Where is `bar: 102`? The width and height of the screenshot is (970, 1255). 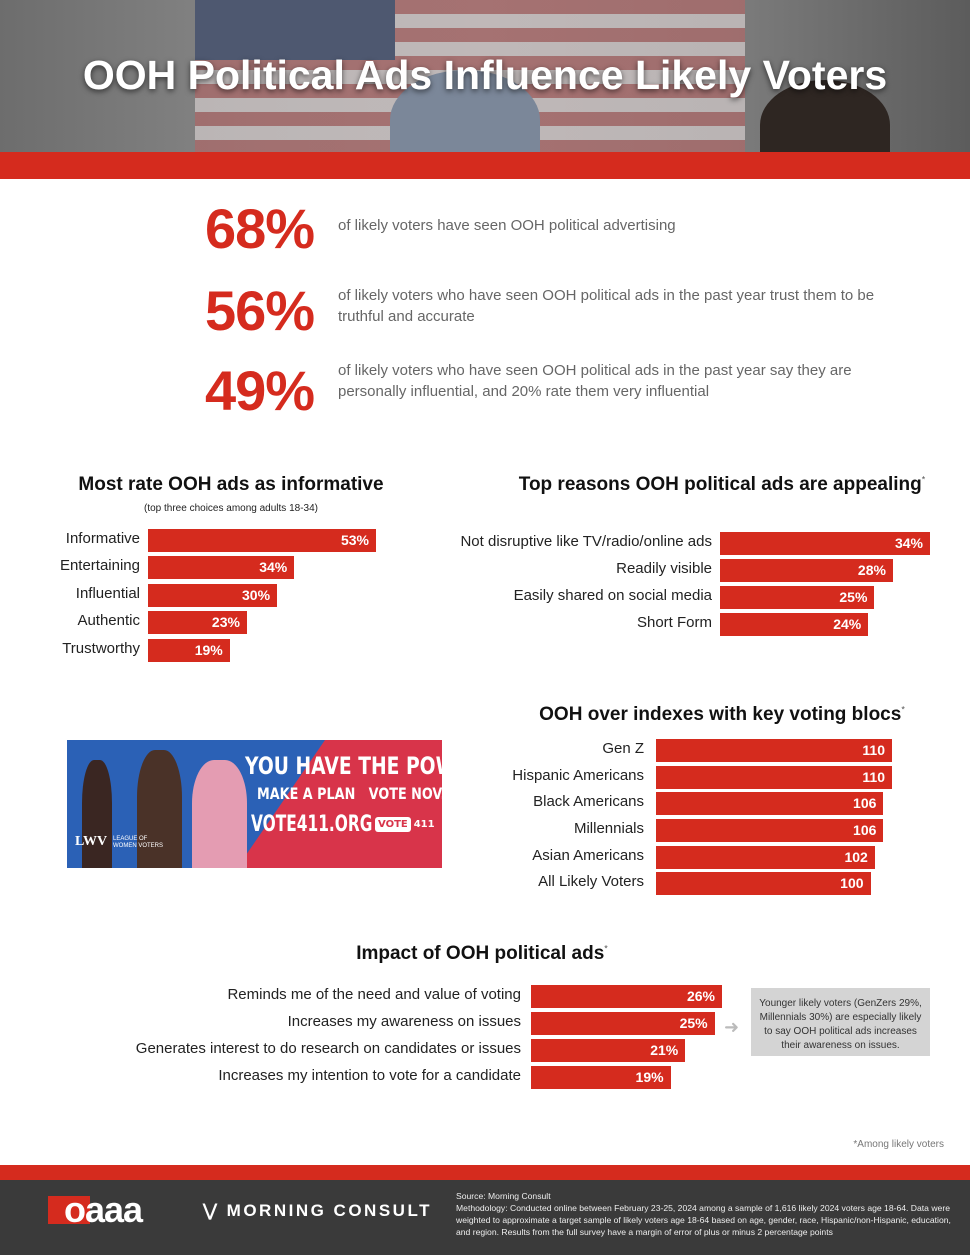 bar: 102 is located at coordinates (765, 857).